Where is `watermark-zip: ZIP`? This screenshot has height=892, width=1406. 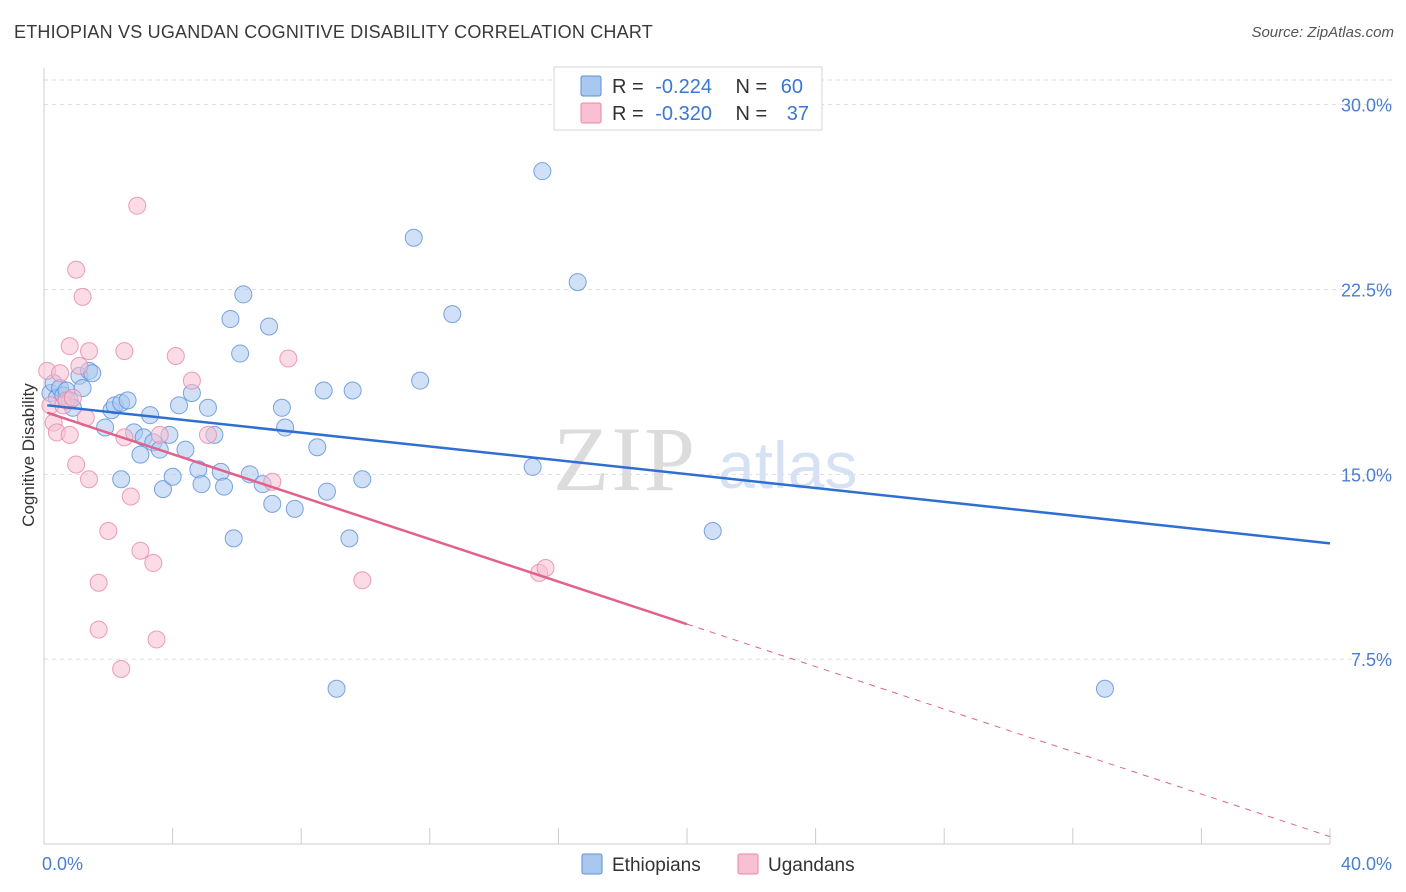
watermark-zip: ZIP is located at coordinates (625, 459).